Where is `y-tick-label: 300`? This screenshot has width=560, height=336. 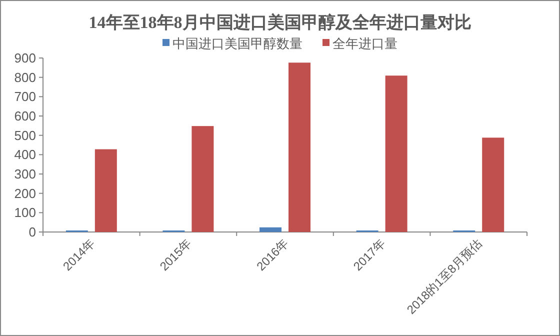
y-tick-label: 300 is located at coordinates (25, 174).